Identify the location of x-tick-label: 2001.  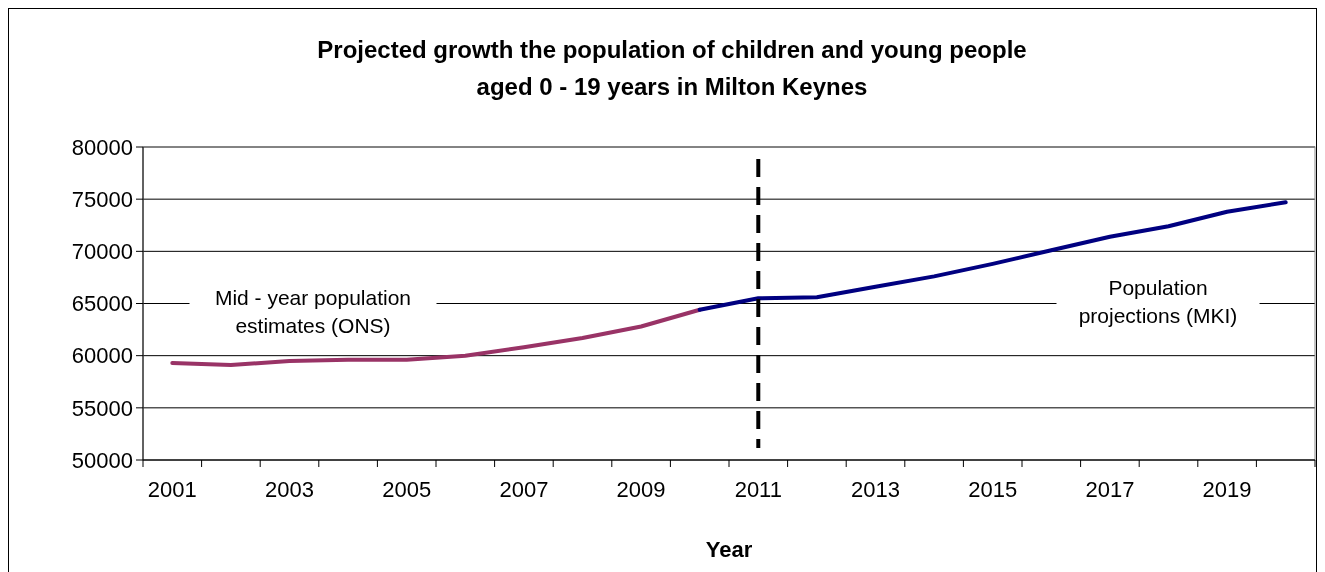
(172, 489).